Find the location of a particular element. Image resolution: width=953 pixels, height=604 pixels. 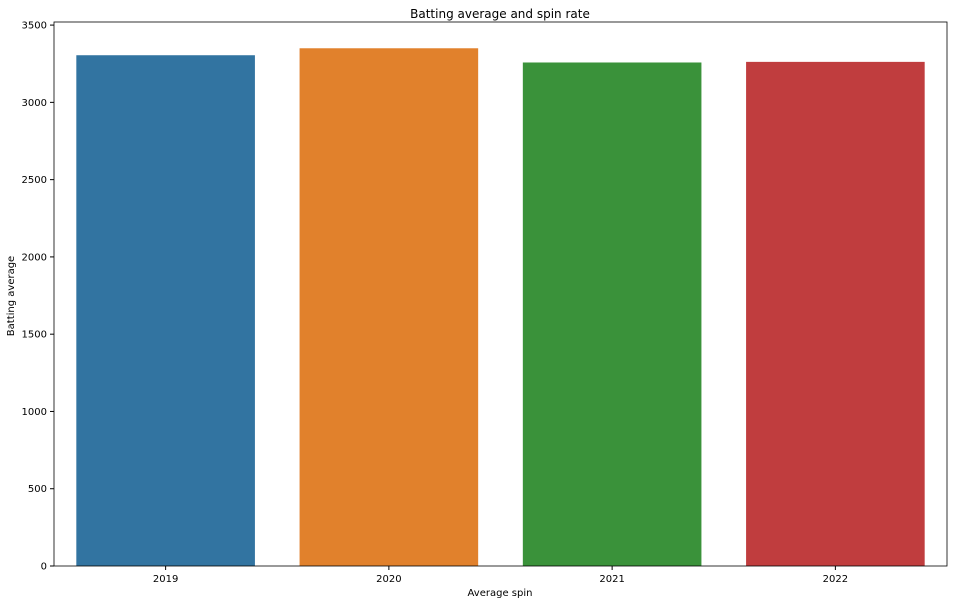

y-tick-label: 0 is located at coordinates (44, 567).